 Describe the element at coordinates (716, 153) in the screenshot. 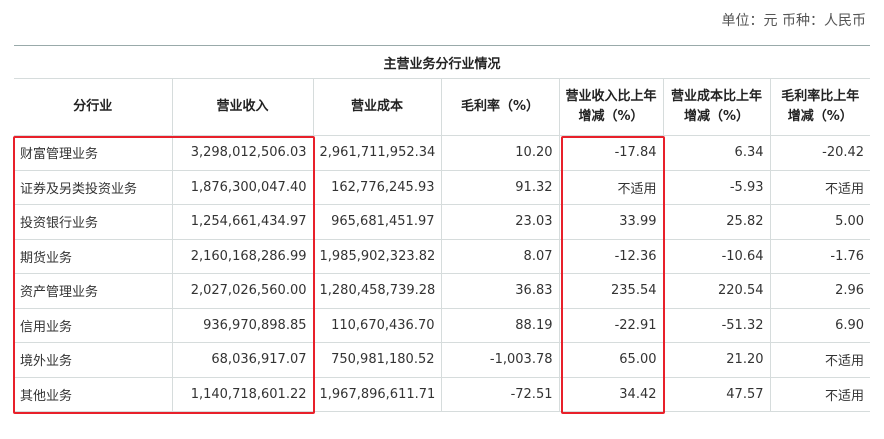

I see `cell: 6.34` at that location.